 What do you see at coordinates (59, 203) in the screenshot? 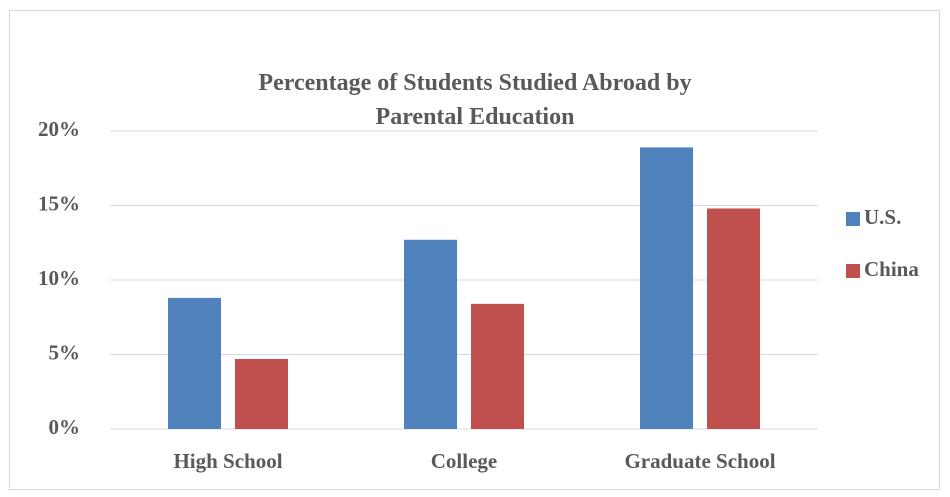
I see `y-tick-label: 15%` at bounding box center [59, 203].